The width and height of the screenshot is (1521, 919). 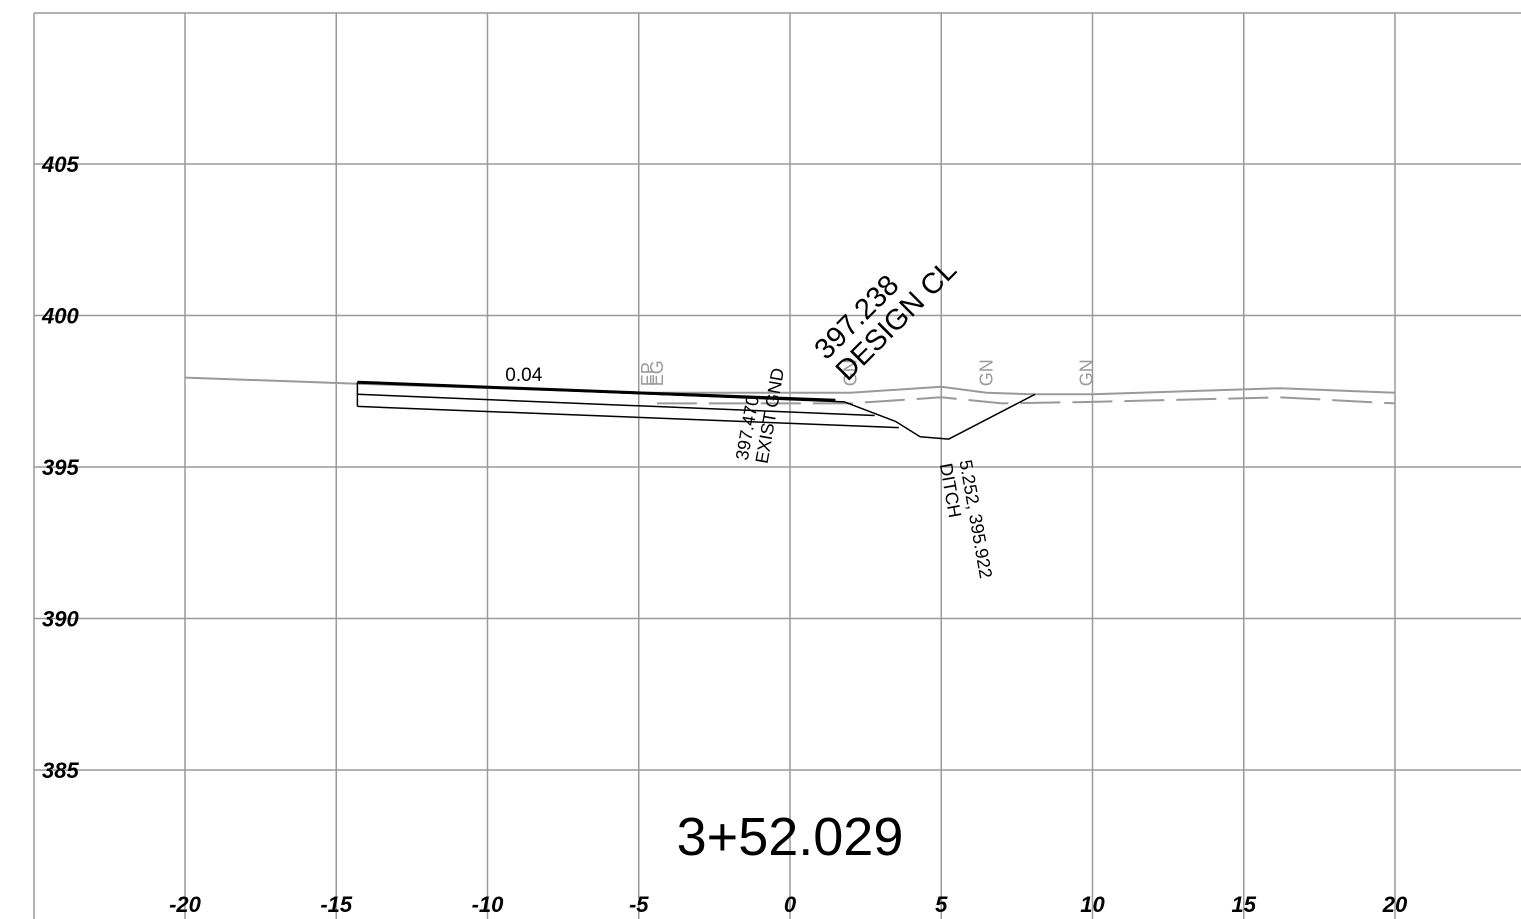 I want to click on point-marker-label: EG, so click(x=657, y=373).